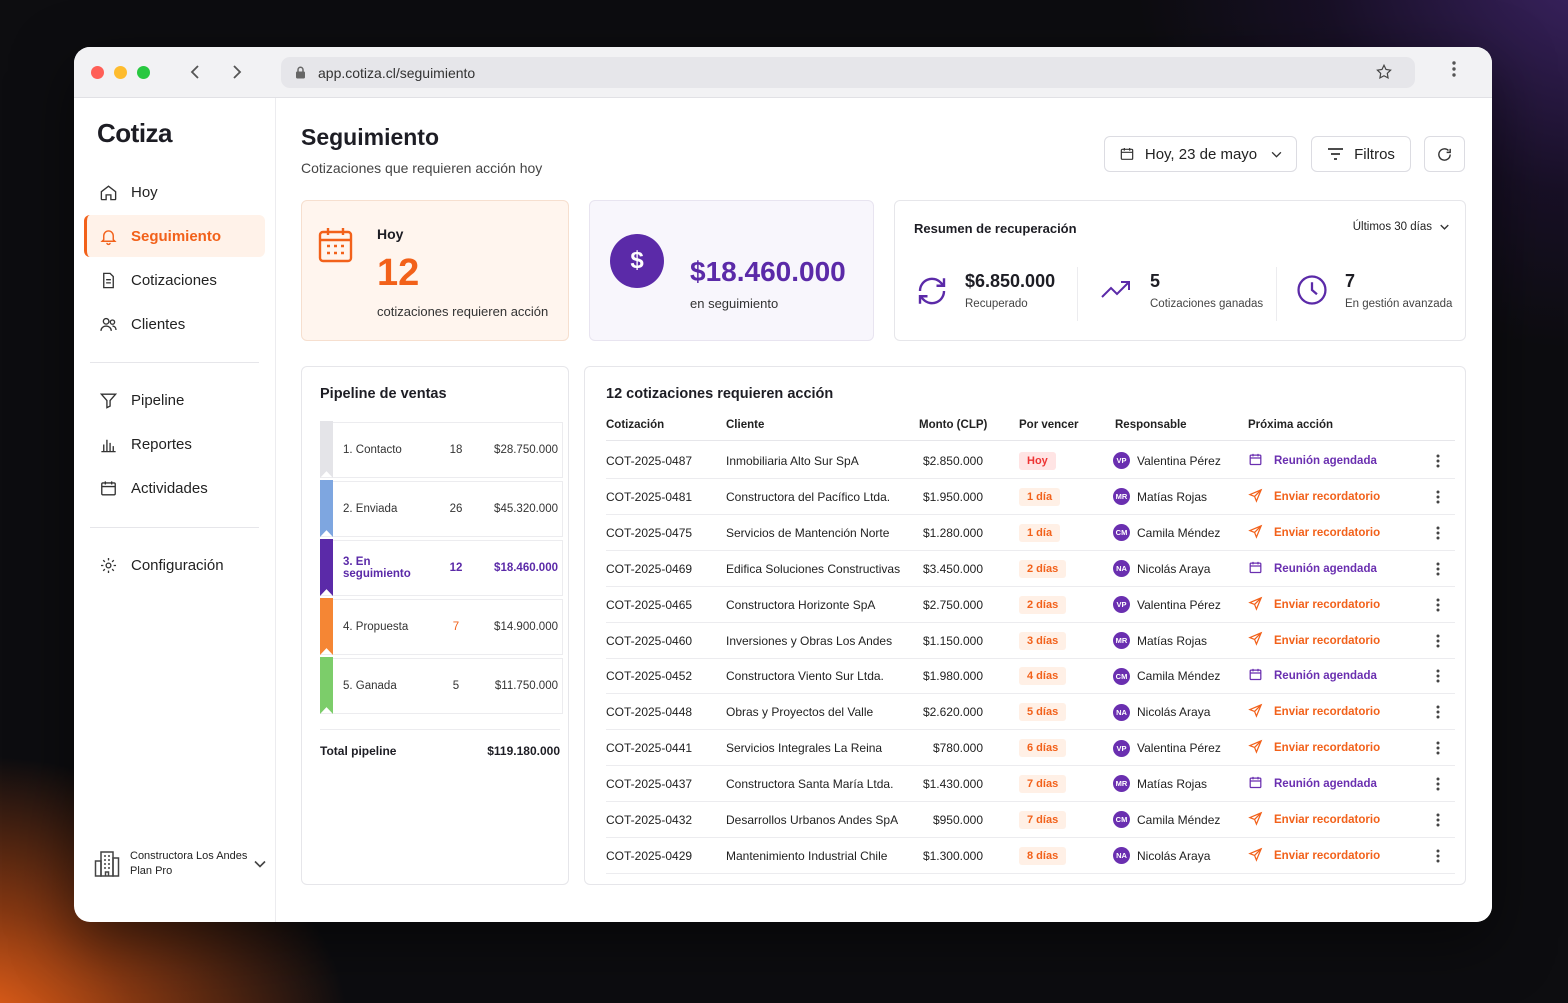 This screenshot has width=1568, height=1003. What do you see at coordinates (649, 496) in the screenshot?
I see `quote-id: COT-2025-0481` at bounding box center [649, 496].